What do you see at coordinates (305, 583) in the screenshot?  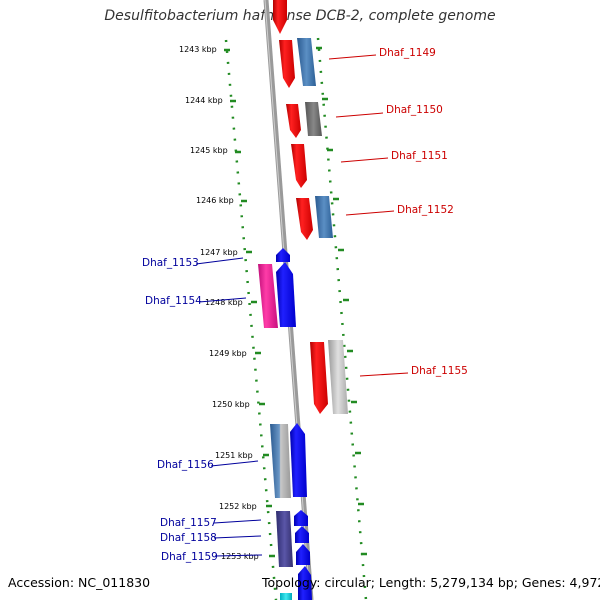 I see `gene-bottom-blue` at bounding box center [305, 583].